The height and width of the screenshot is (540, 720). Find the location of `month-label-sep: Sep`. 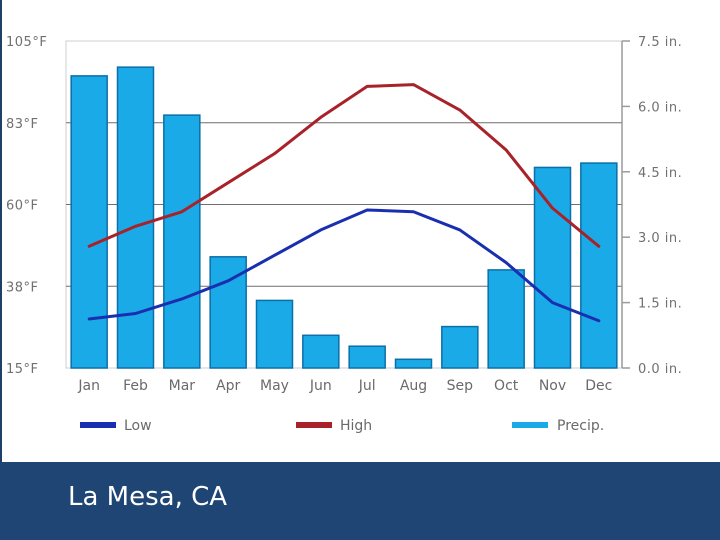

month-label-sep: Sep is located at coordinates (460, 386).